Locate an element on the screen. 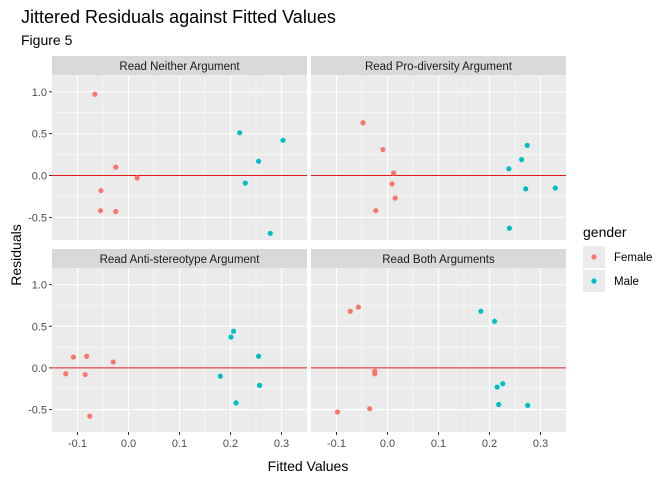  legend-key-male is located at coordinates (593, 280).